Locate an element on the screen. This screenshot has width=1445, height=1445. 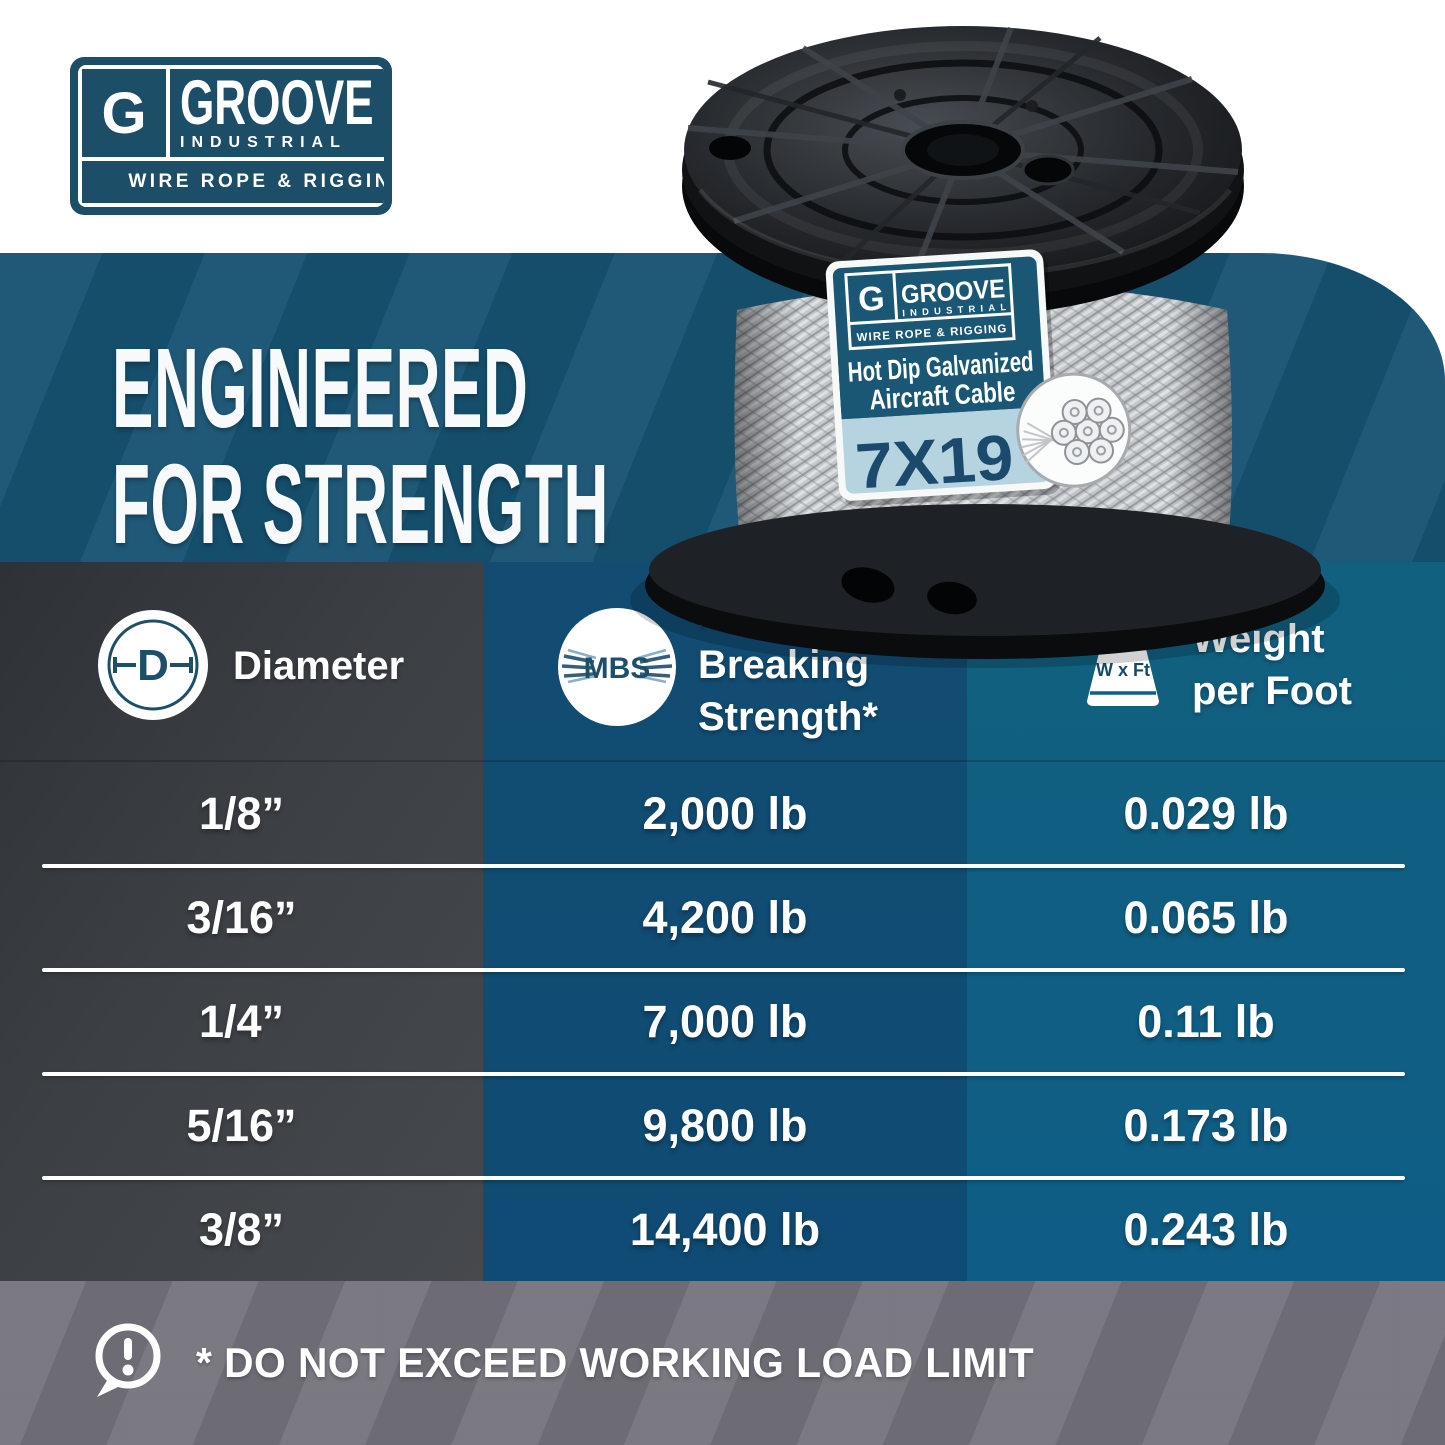
brand-logo: G GROOVE INDUSTRIAL WIRE ROPE & RIGGING is located at coordinates (231, 136).